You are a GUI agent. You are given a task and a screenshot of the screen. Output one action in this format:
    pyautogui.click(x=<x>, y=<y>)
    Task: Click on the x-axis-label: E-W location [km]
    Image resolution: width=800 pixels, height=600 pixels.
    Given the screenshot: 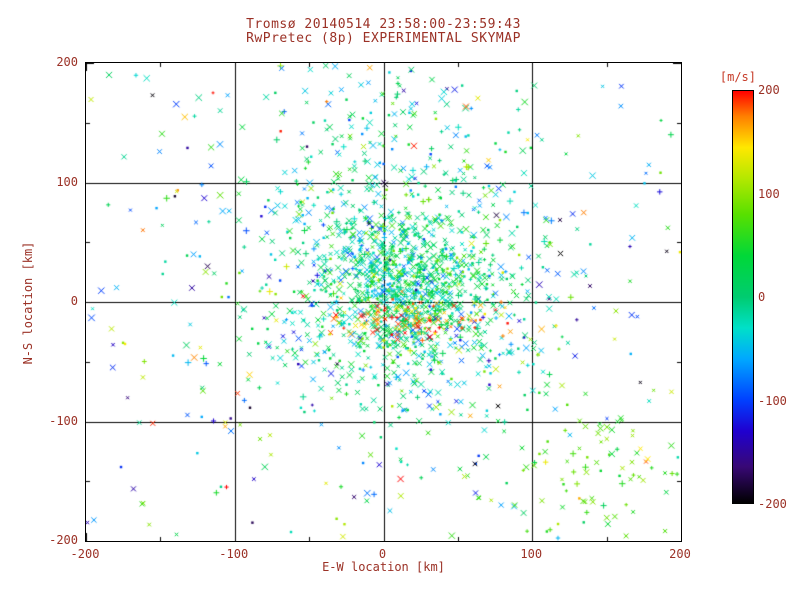 What is the action you would take?
    pyautogui.click(x=383, y=567)
    